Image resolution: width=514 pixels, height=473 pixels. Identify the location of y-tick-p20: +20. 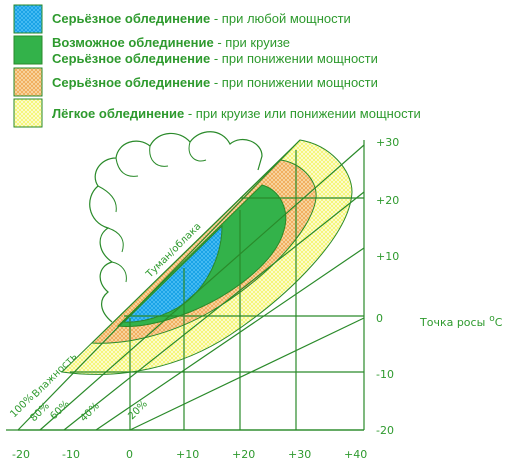
(387, 200).